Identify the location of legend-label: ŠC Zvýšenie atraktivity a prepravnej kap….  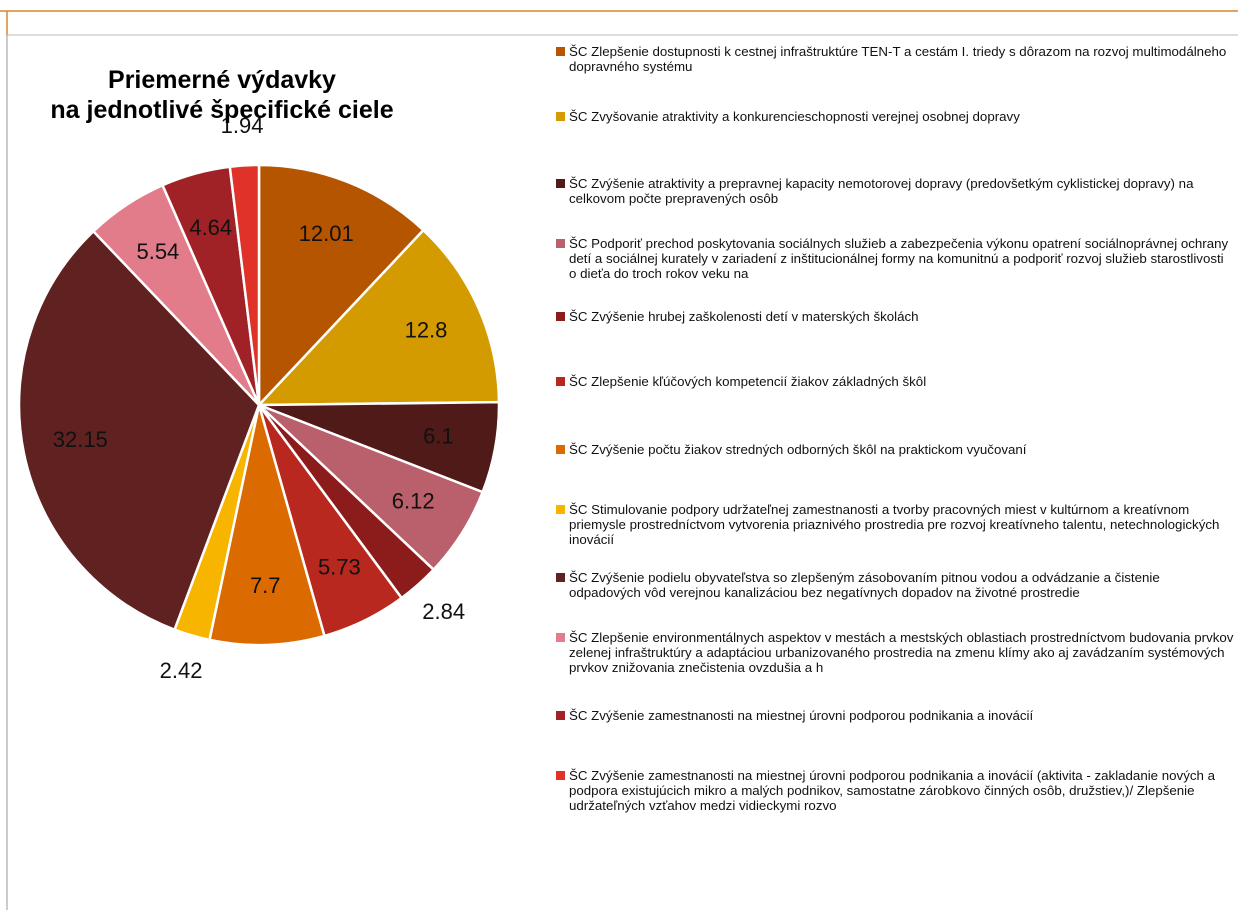
(881, 191).